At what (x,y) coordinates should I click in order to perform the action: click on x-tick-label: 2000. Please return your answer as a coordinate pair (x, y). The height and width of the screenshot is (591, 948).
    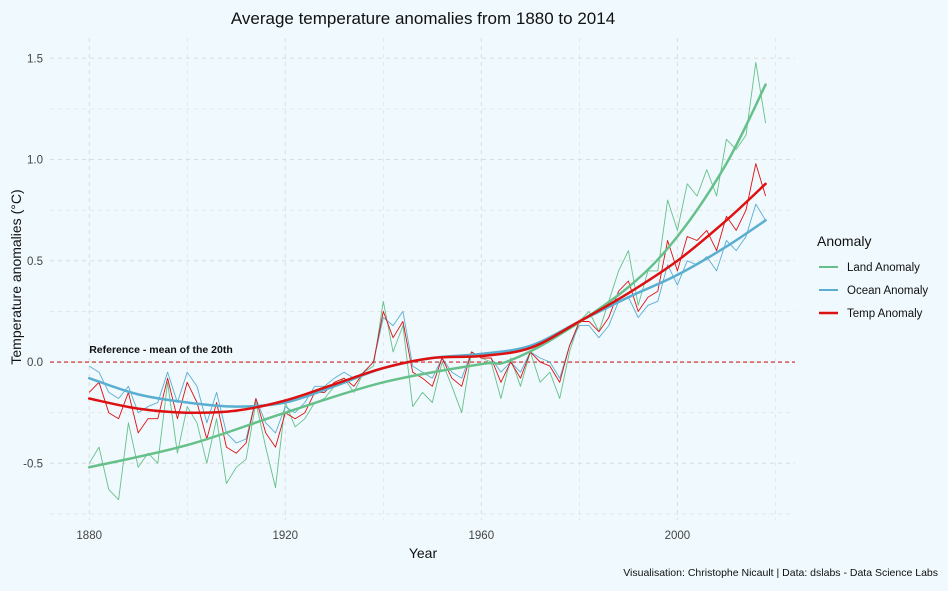
    Looking at the image, I should click on (678, 536).